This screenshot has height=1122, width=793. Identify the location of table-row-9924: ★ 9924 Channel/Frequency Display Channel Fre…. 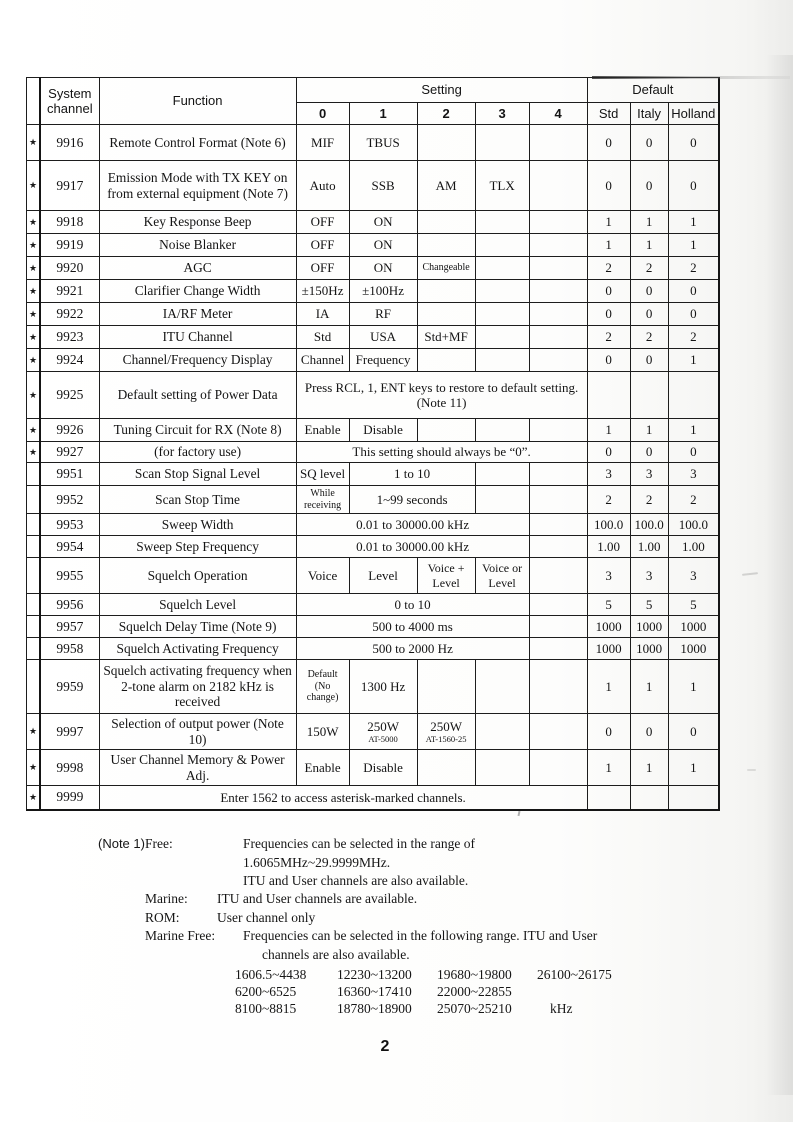
(373, 360).